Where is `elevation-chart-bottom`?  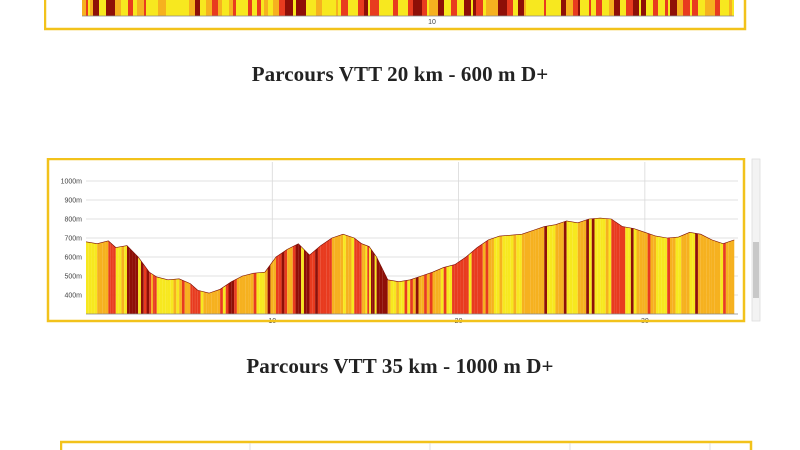
elevation-chart-bottom is located at coordinates (410, 445).